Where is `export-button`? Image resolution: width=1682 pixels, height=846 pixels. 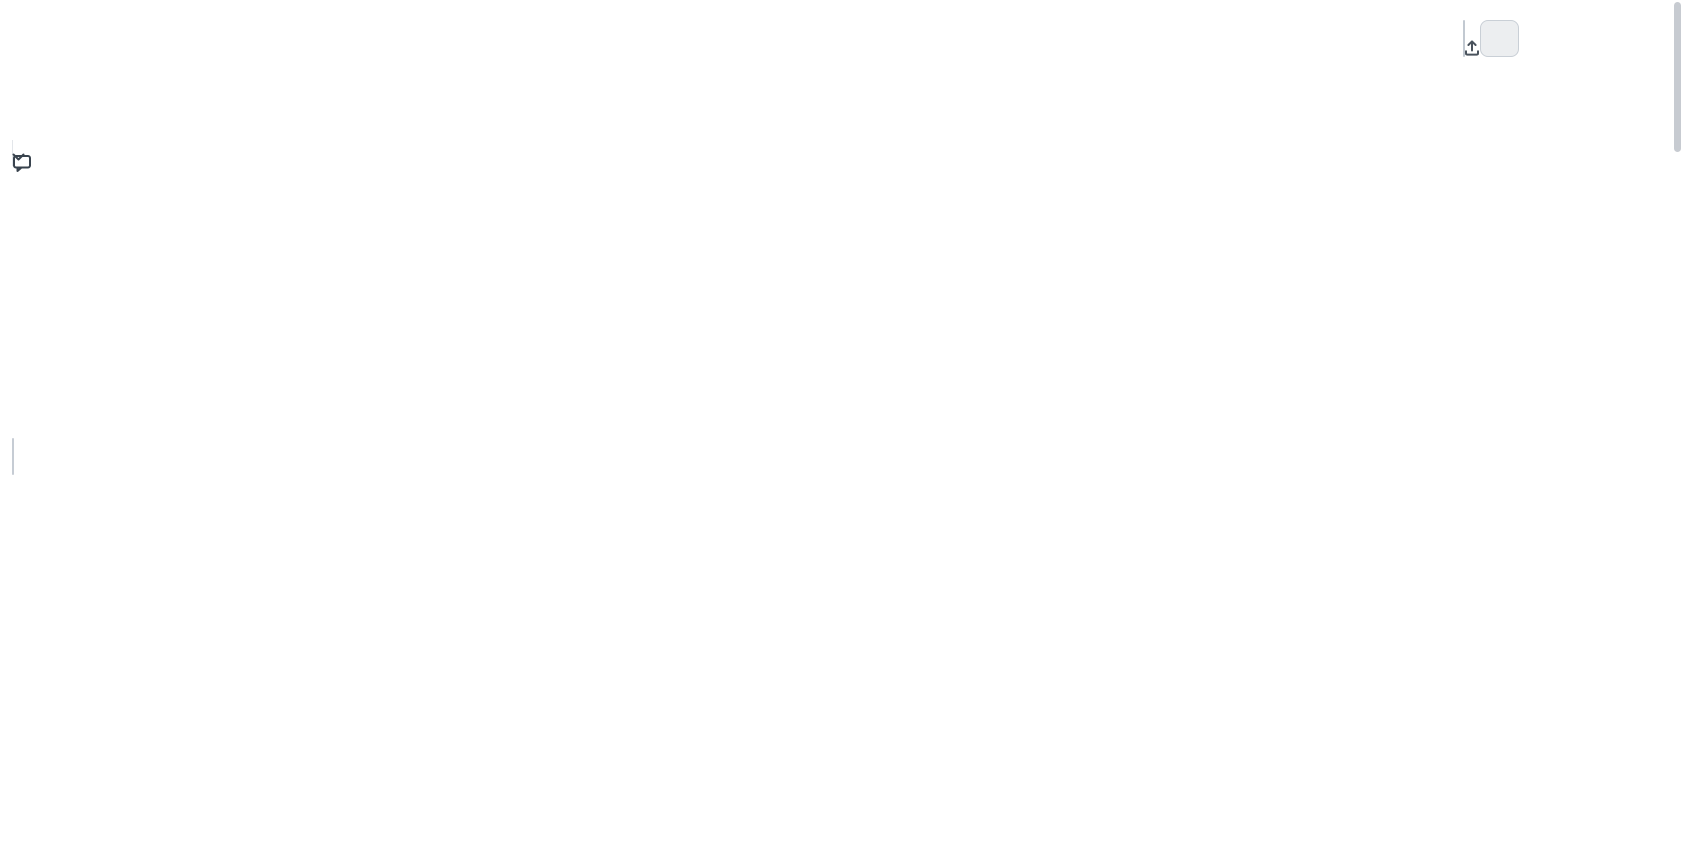 export-button is located at coordinates (1492, 38).